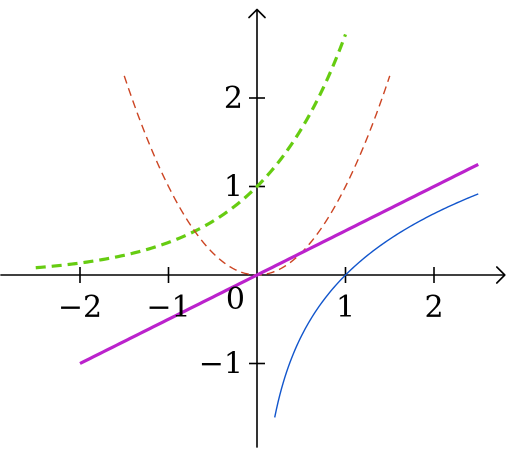 The height and width of the screenshot is (454, 514). Describe the element at coordinates (233, 98) in the screenshot. I see `y-tick-label: 2` at that location.